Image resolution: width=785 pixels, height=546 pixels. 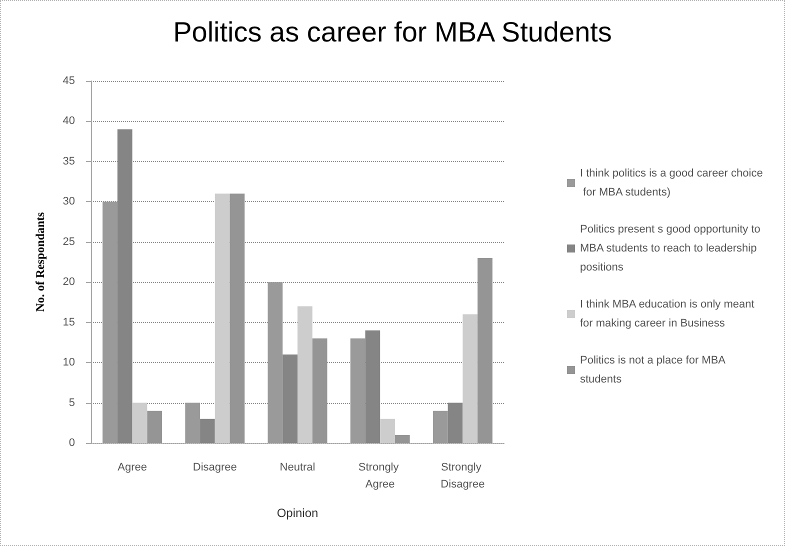 I want to click on legend-label: I think MBA education is only meant for making career in Business, so click(x=669, y=314).